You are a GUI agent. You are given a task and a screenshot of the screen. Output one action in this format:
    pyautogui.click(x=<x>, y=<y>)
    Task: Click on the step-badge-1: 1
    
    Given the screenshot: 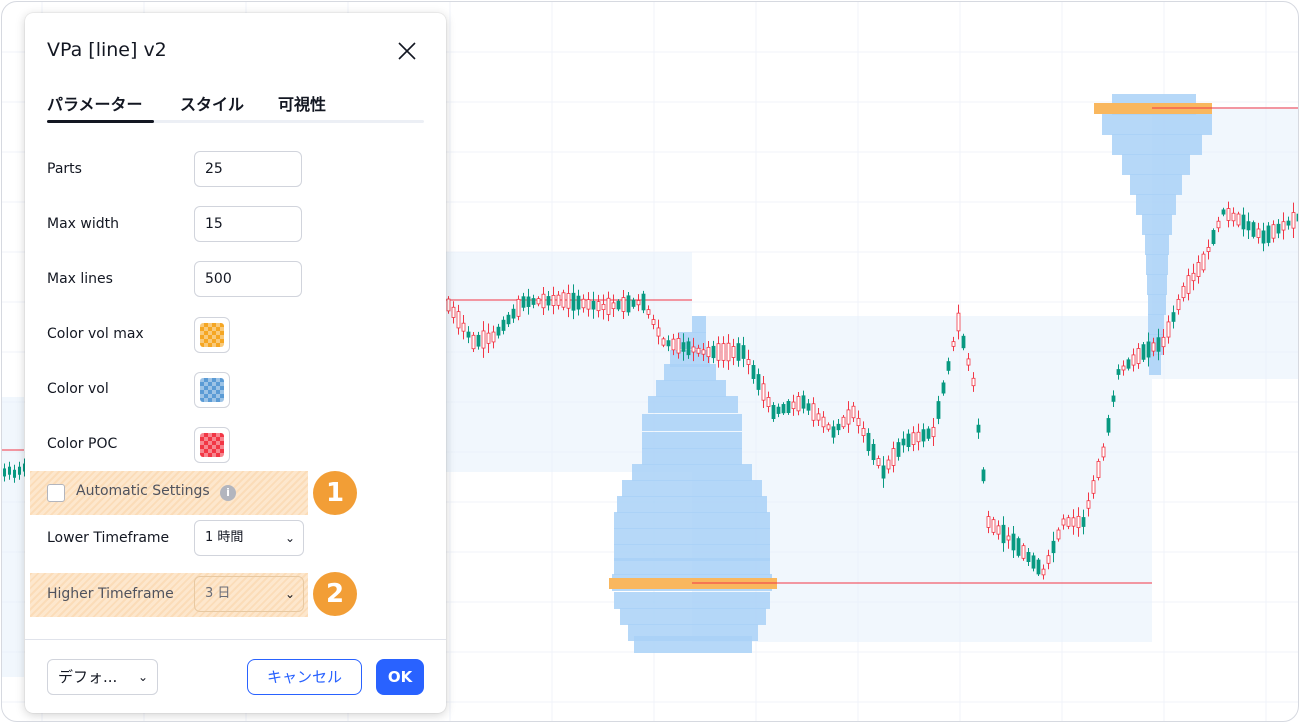 What is the action you would take?
    pyautogui.click(x=335, y=493)
    